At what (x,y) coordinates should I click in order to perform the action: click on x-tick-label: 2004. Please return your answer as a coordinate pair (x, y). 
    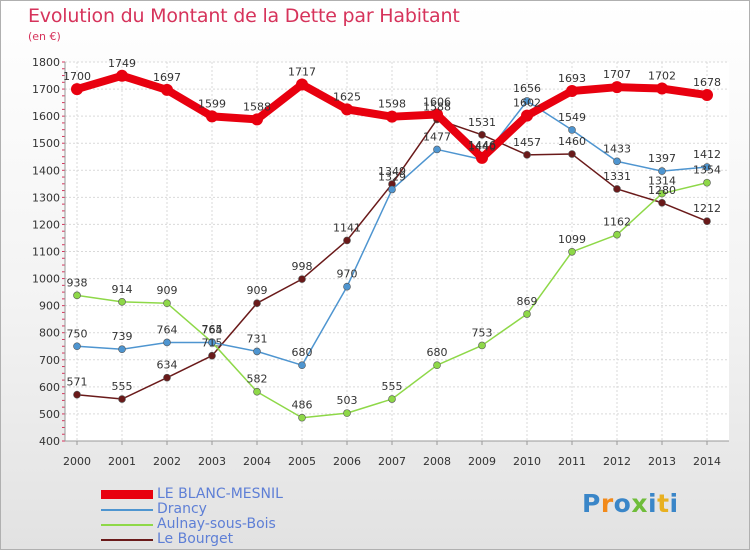
    Looking at the image, I should click on (257, 461).